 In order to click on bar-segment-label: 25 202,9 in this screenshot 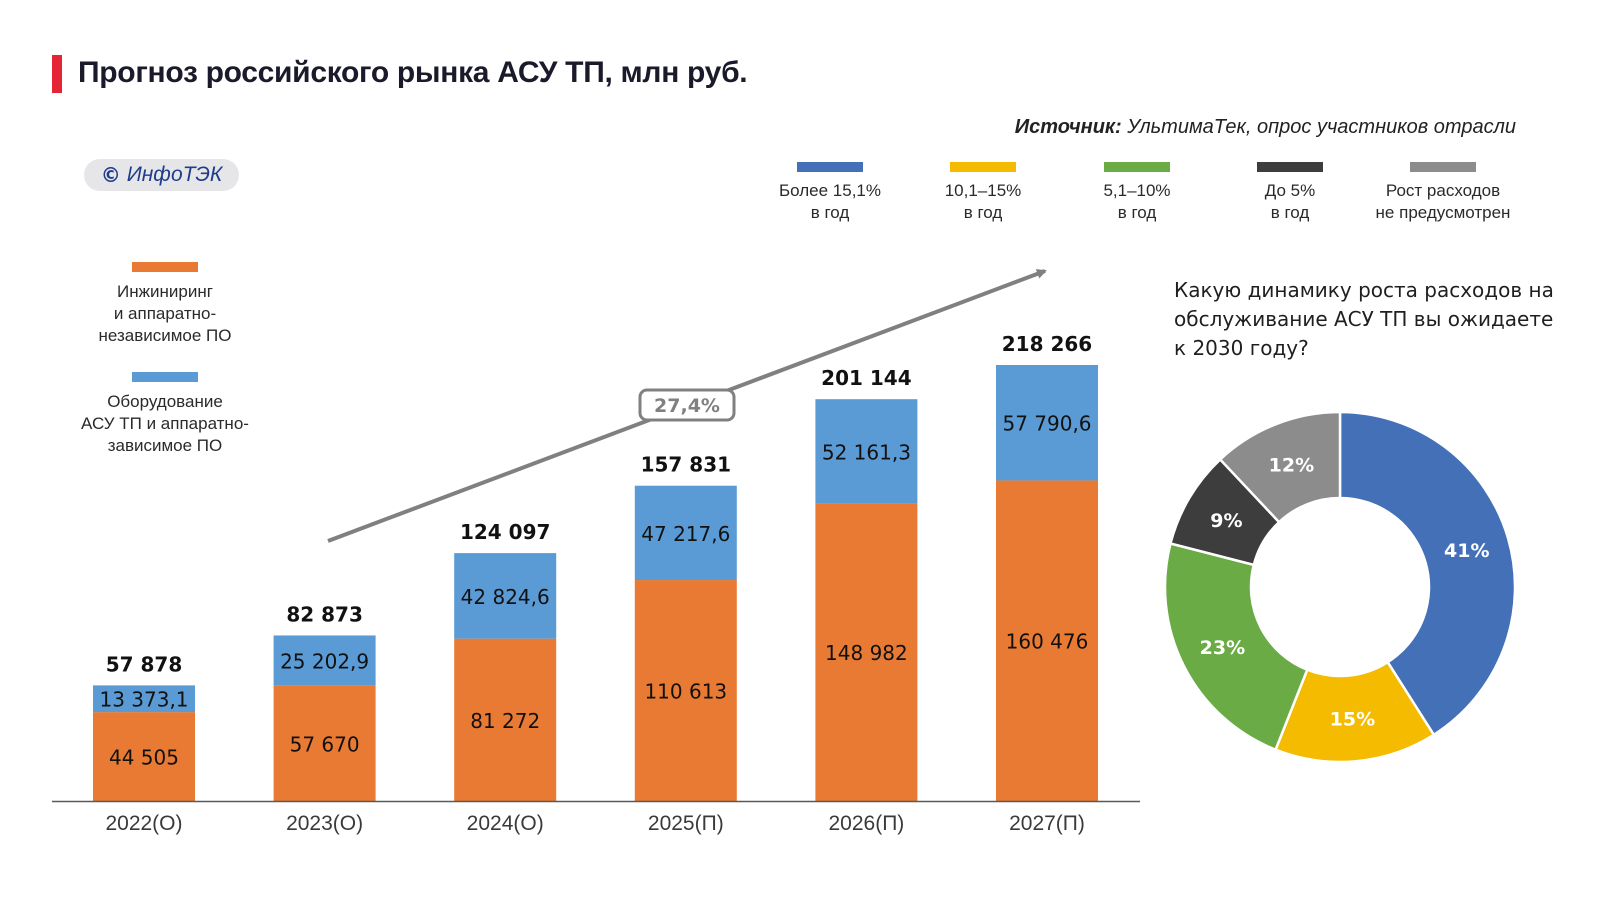, I will do `click(324, 662)`.